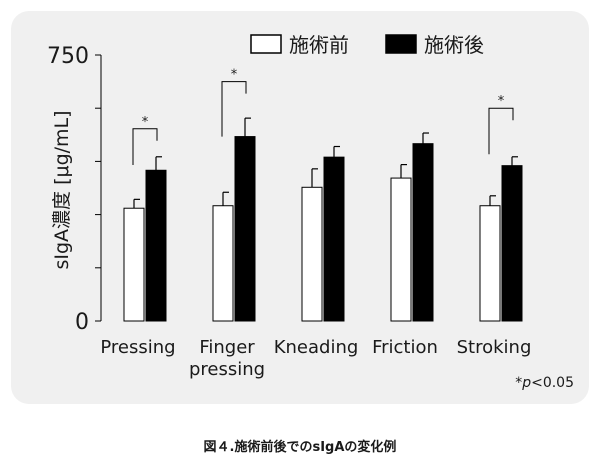 This screenshot has height=466, width=600. Describe the element at coordinates (227, 369) in the screenshot. I see `x-category-label: pressing` at that location.